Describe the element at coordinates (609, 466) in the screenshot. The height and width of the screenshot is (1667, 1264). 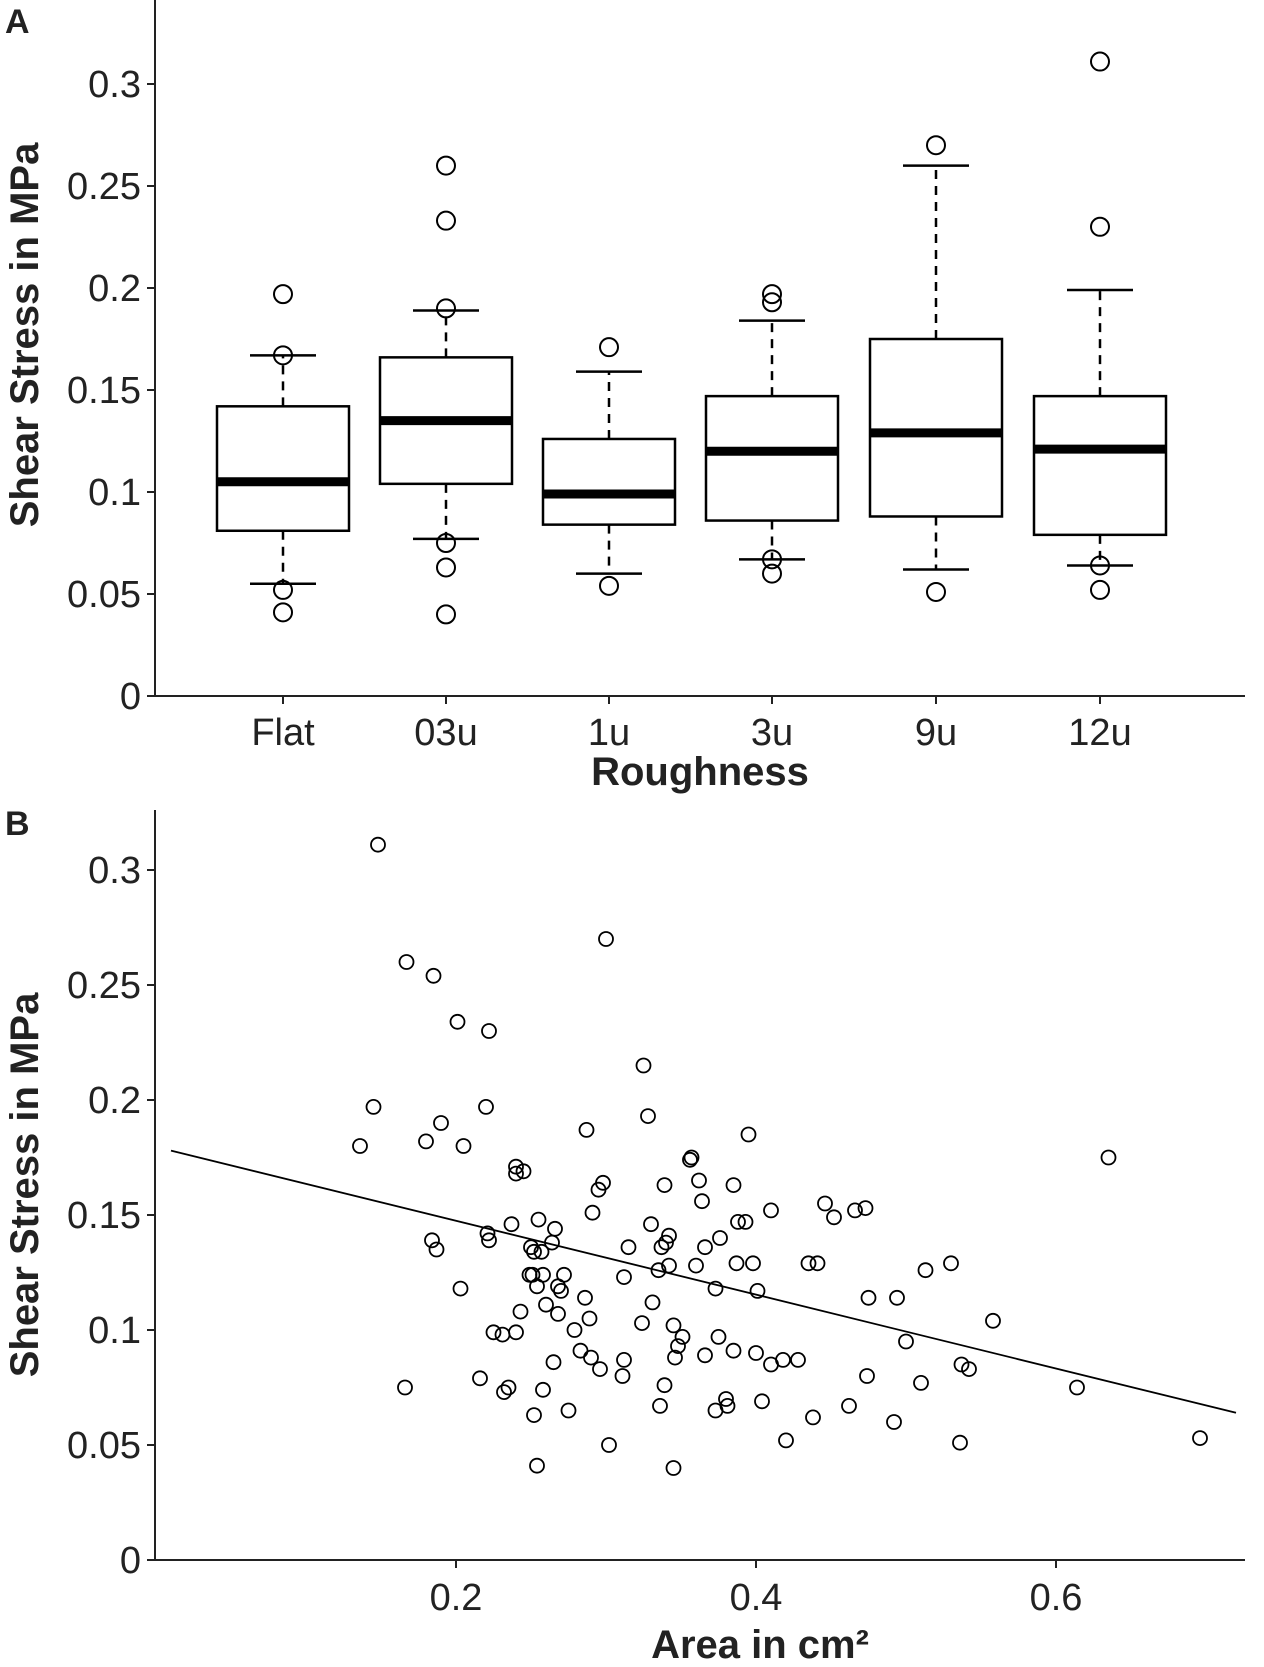
I see `box-1u` at that location.